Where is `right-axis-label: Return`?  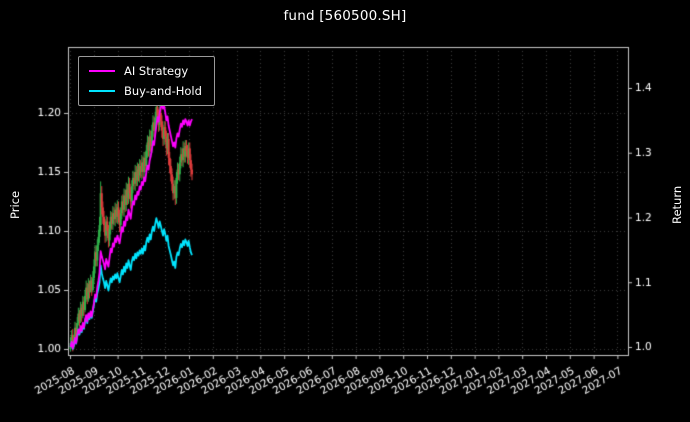
right-axis-label: Return is located at coordinates (677, 205).